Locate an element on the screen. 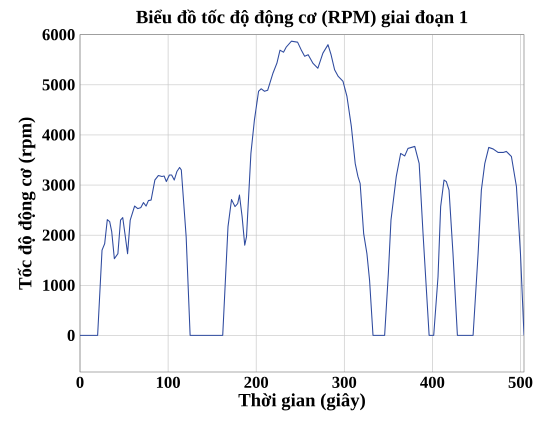  y-tick-label: 2000 is located at coordinates (58, 235).